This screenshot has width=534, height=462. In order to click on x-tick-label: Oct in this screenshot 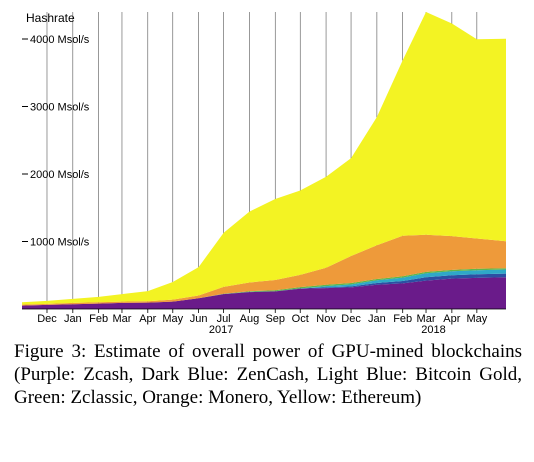, I will do `click(300, 319)`.